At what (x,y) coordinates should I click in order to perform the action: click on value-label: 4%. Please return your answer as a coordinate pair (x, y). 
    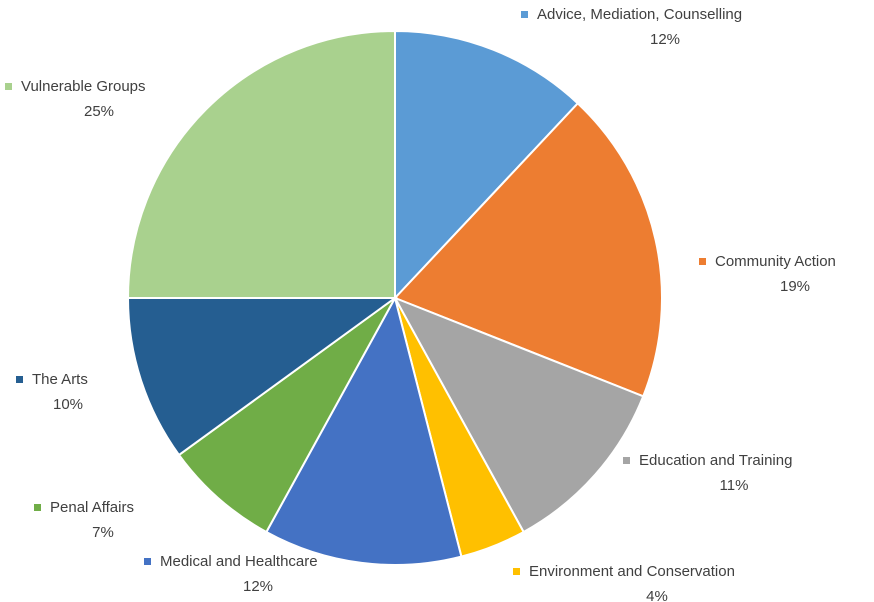
    Looking at the image, I should click on (657, 595).